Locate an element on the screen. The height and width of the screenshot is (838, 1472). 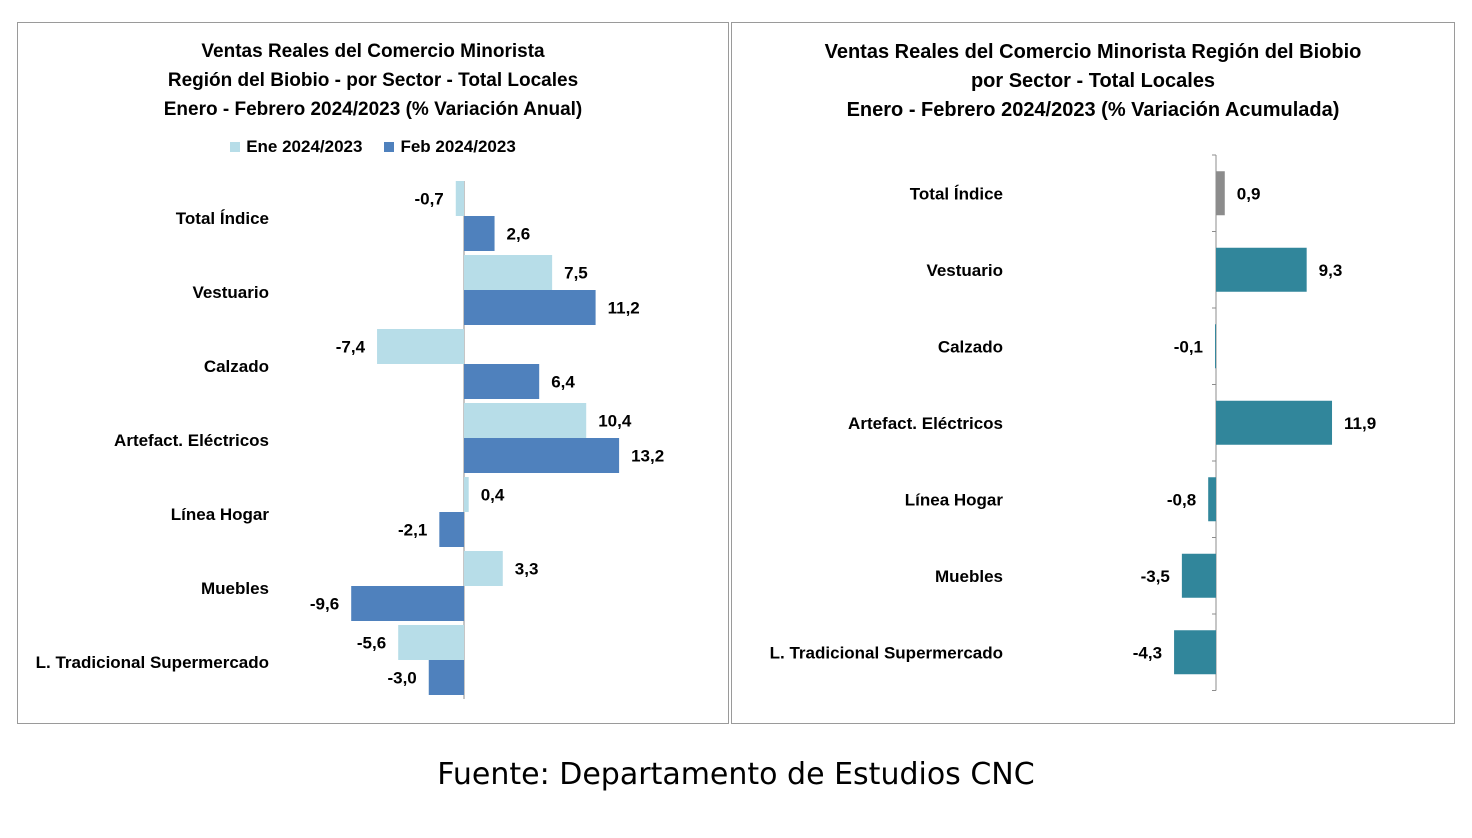
data-label-acumulada-total-indice: 0,9 is located at coordinates (1249, 193).